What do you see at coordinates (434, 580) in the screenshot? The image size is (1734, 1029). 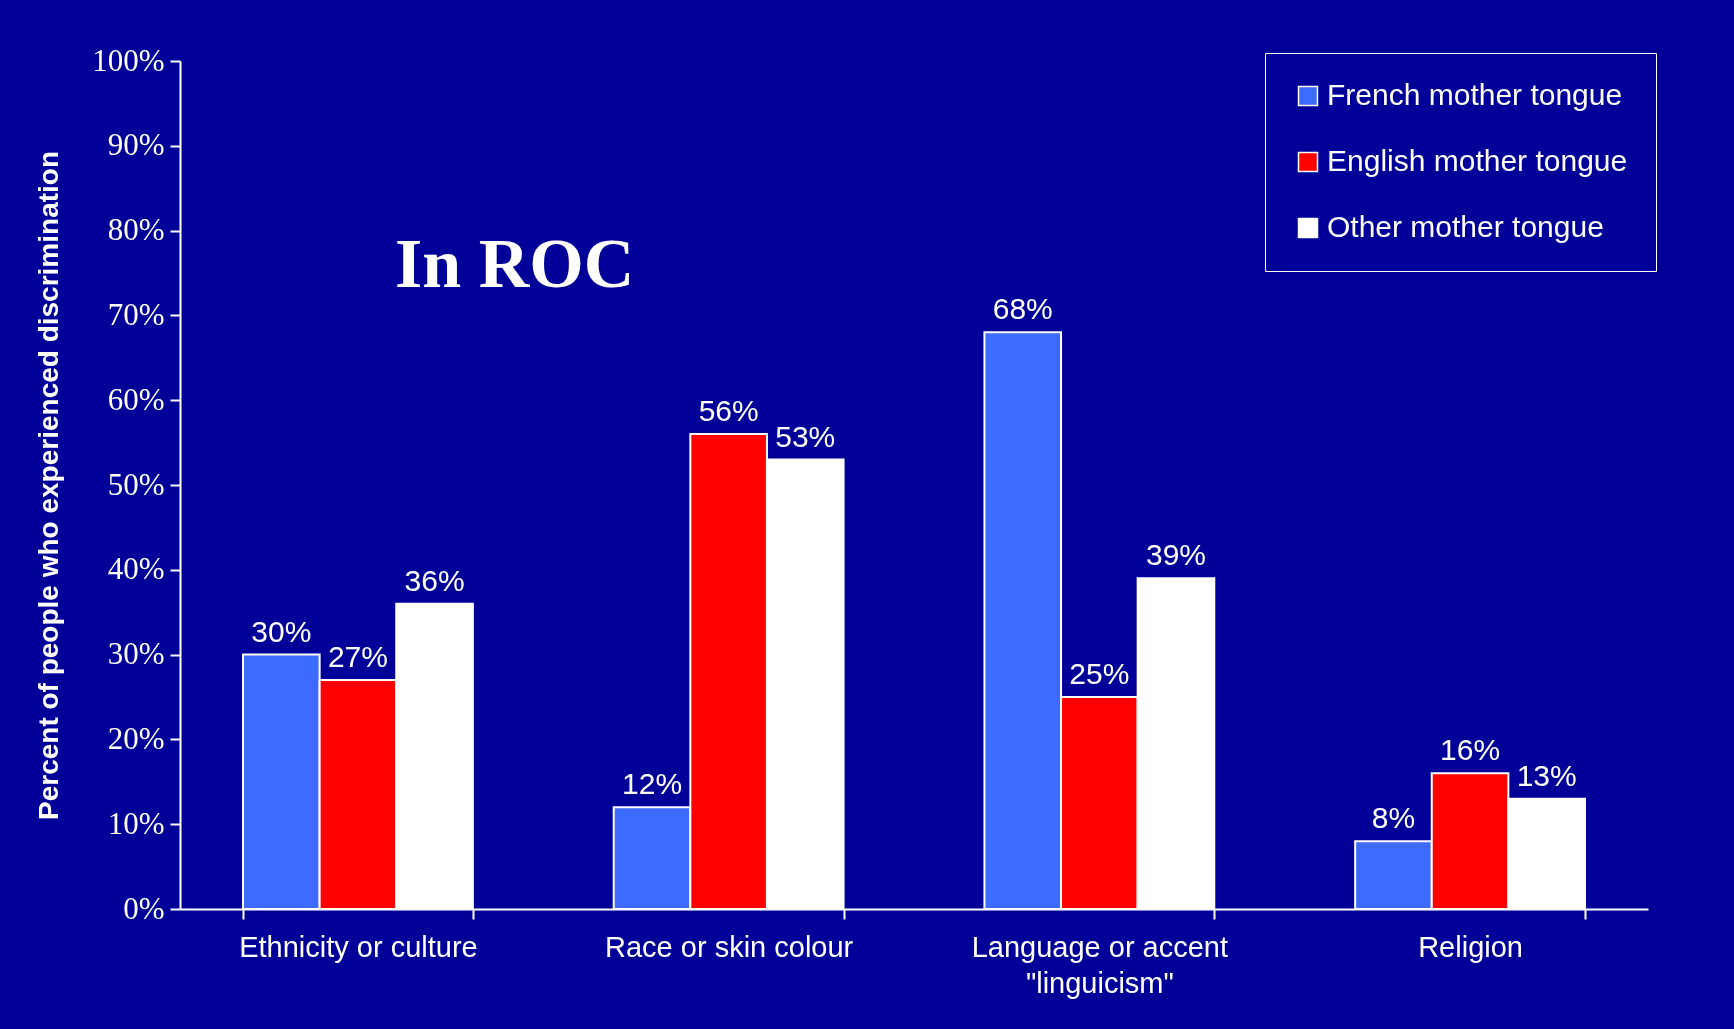 I see `data-label: 36%` at bounding box center [434, 580].